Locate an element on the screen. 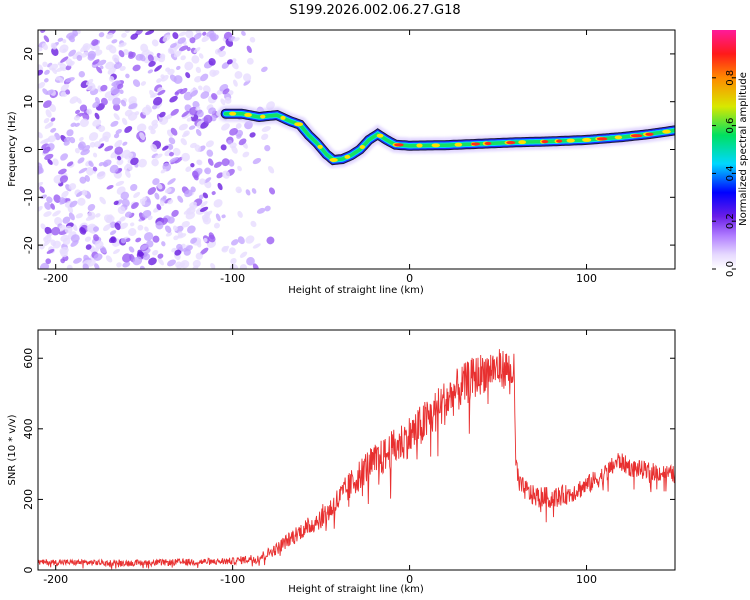  spectrogram-ytick-label: 0 is located at coordinates (28, 149).